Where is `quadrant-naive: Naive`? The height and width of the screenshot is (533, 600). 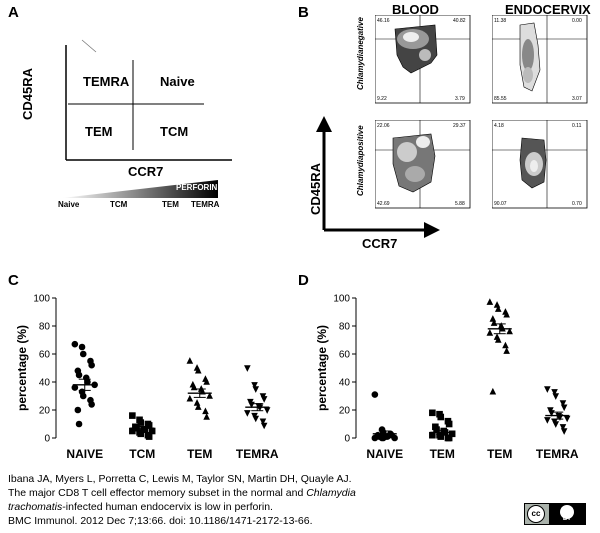
quadrant-naive: Naive is located at coordinates (177, 81).